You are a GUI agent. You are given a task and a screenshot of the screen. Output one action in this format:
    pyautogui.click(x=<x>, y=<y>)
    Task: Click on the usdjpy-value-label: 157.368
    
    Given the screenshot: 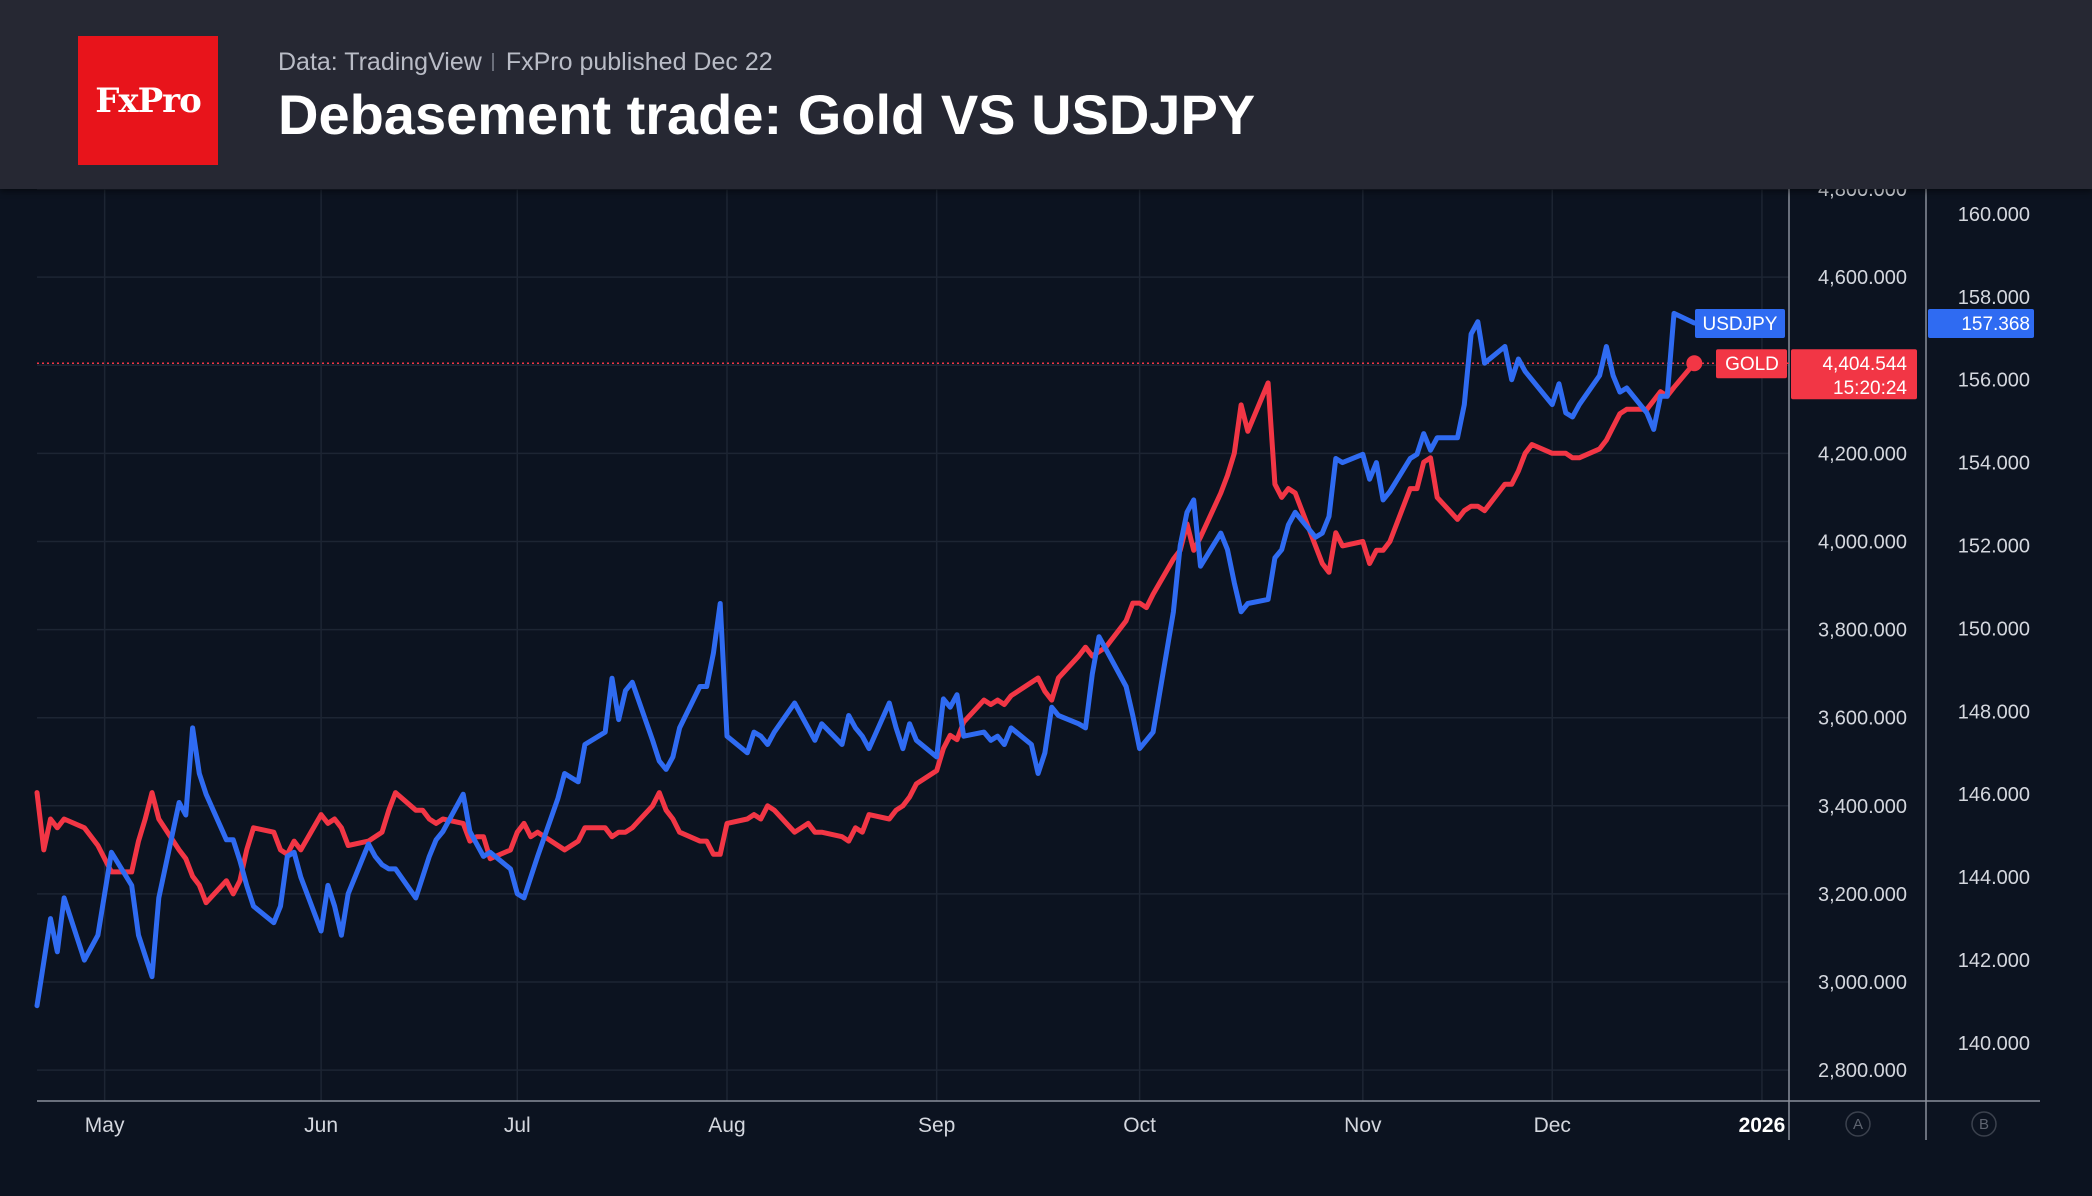 What is the action you would take?
    pyautogui.click(x=1995, y=324)
    